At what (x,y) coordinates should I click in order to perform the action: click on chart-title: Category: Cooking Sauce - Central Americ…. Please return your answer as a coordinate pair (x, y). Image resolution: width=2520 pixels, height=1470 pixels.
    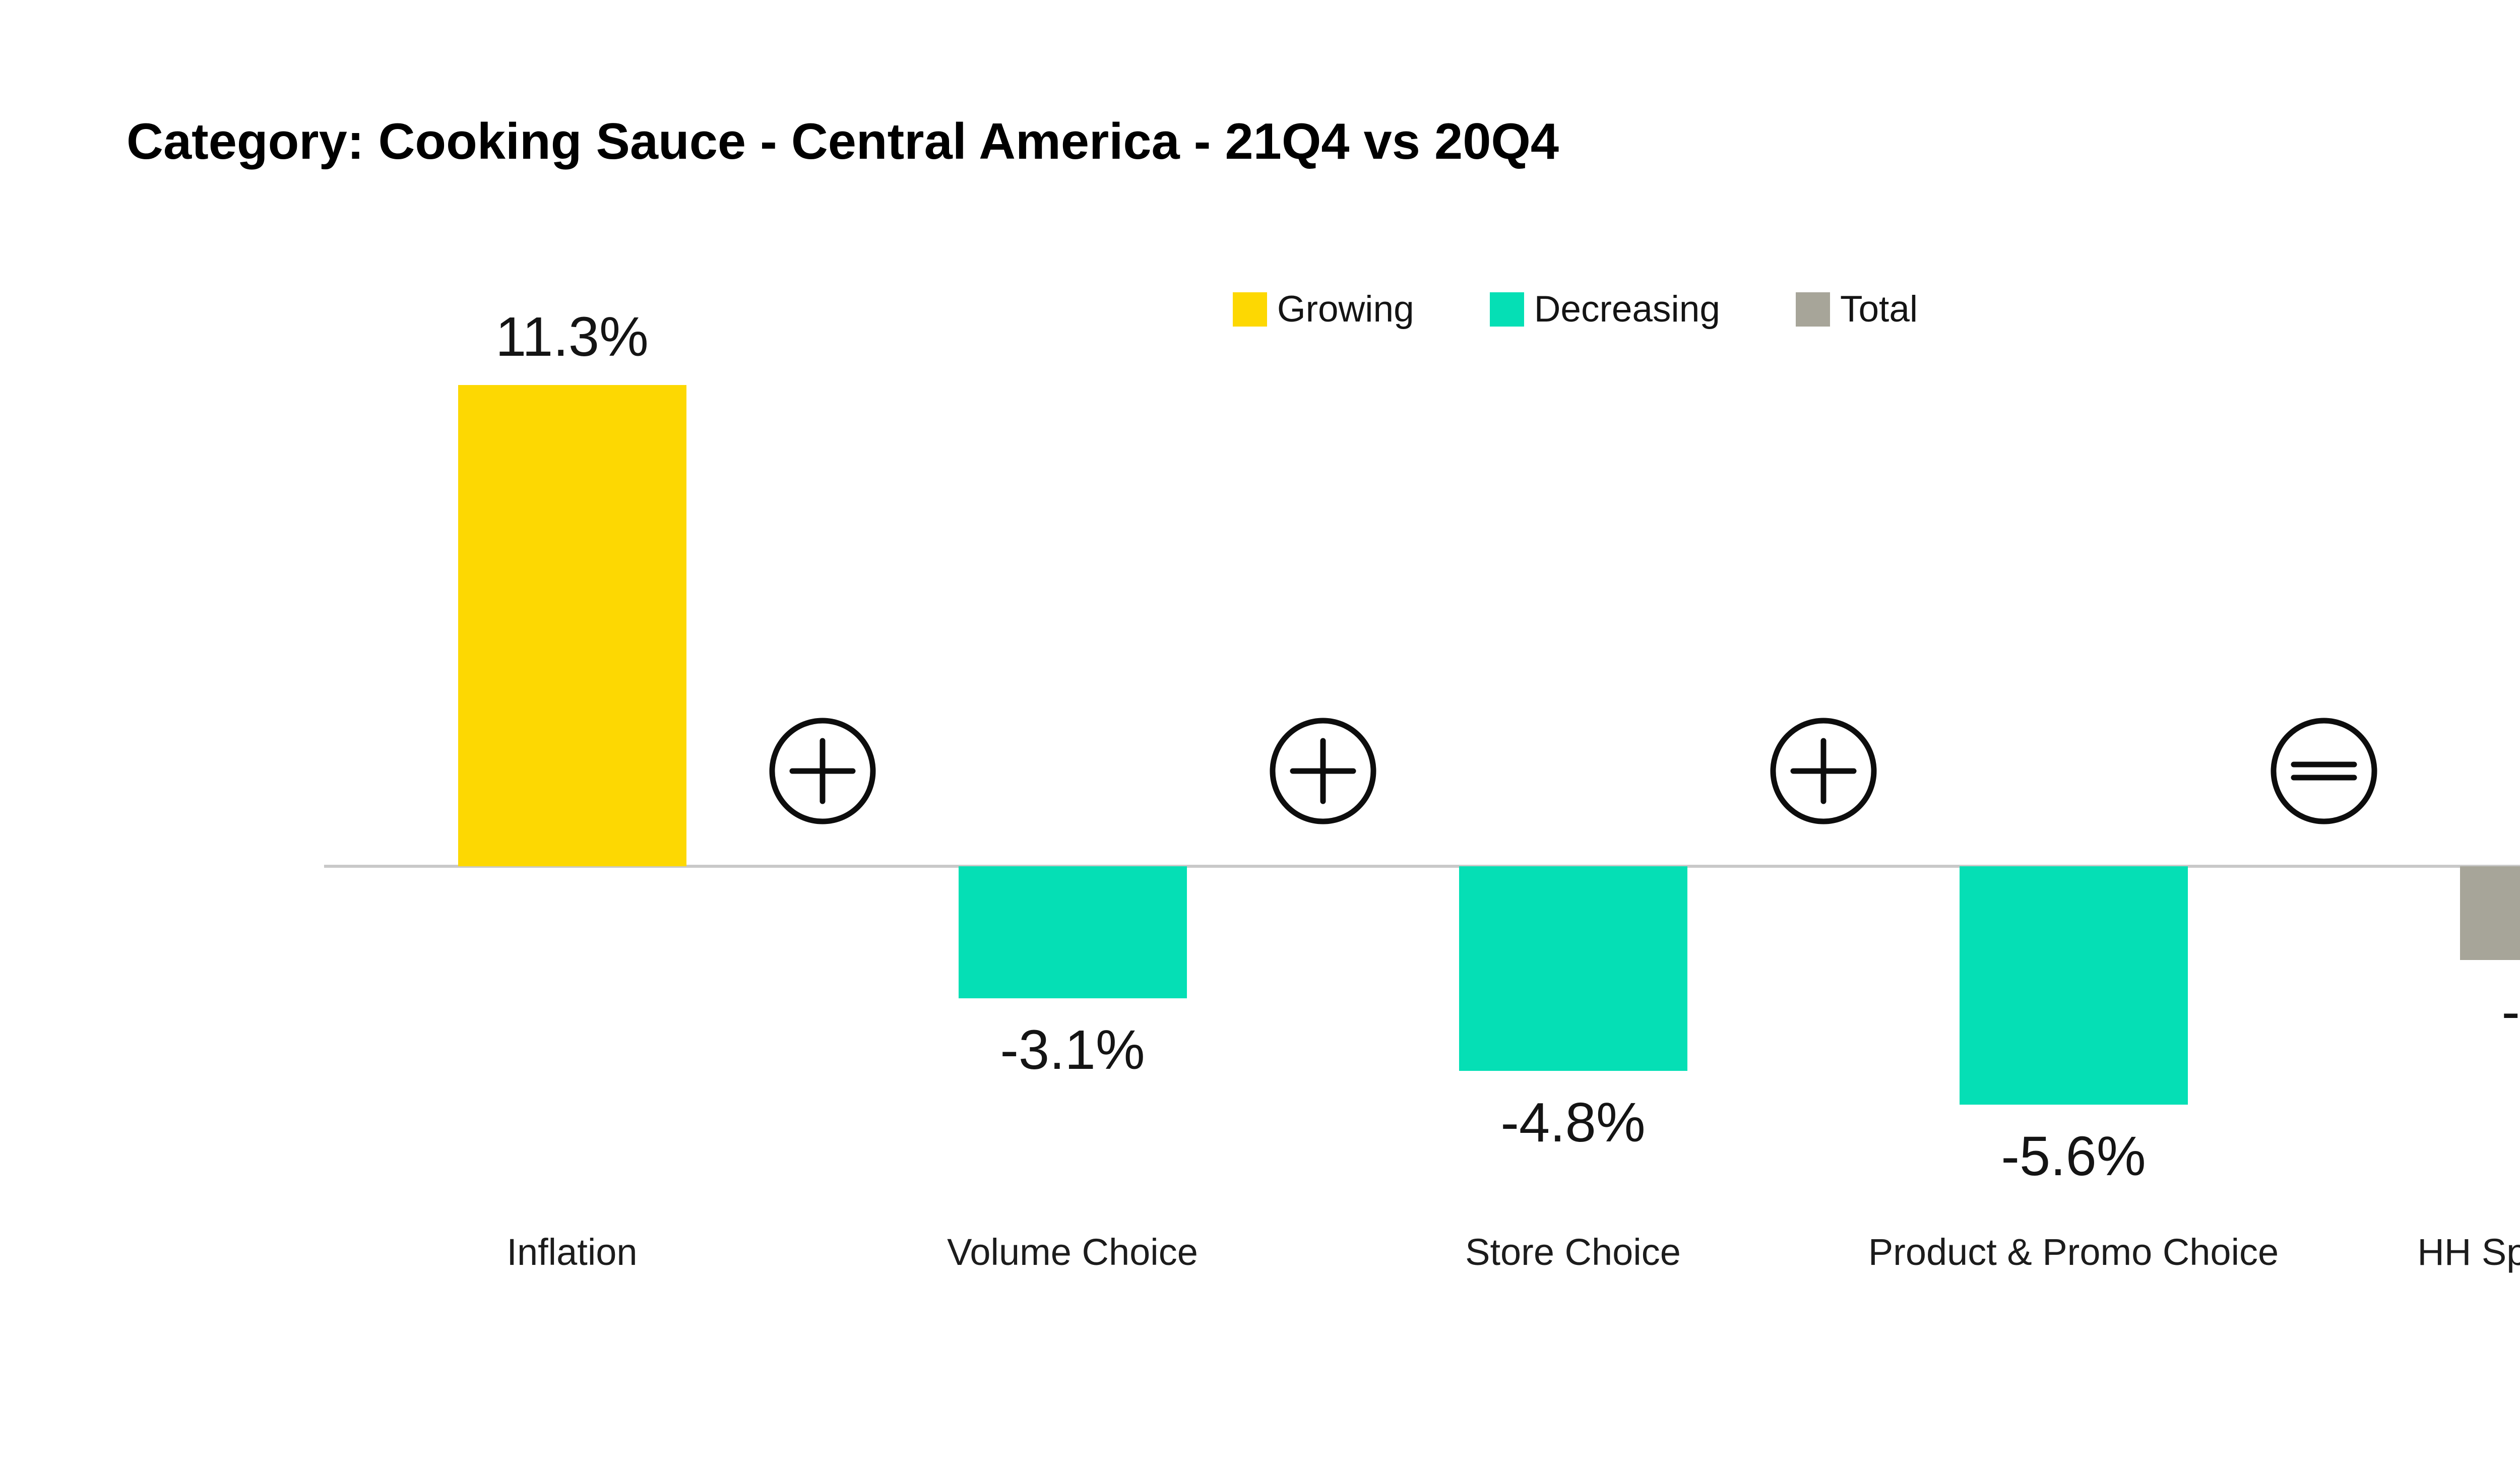
    Looking at the image, I should click on (843, 141).